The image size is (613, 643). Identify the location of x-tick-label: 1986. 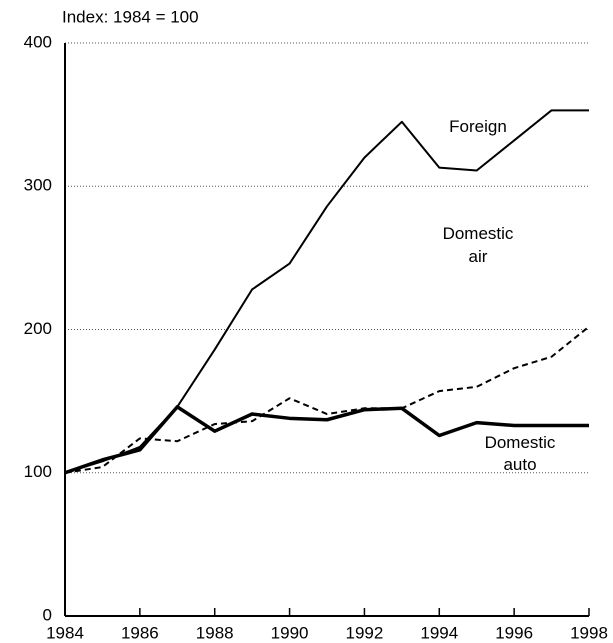
(140, 632).